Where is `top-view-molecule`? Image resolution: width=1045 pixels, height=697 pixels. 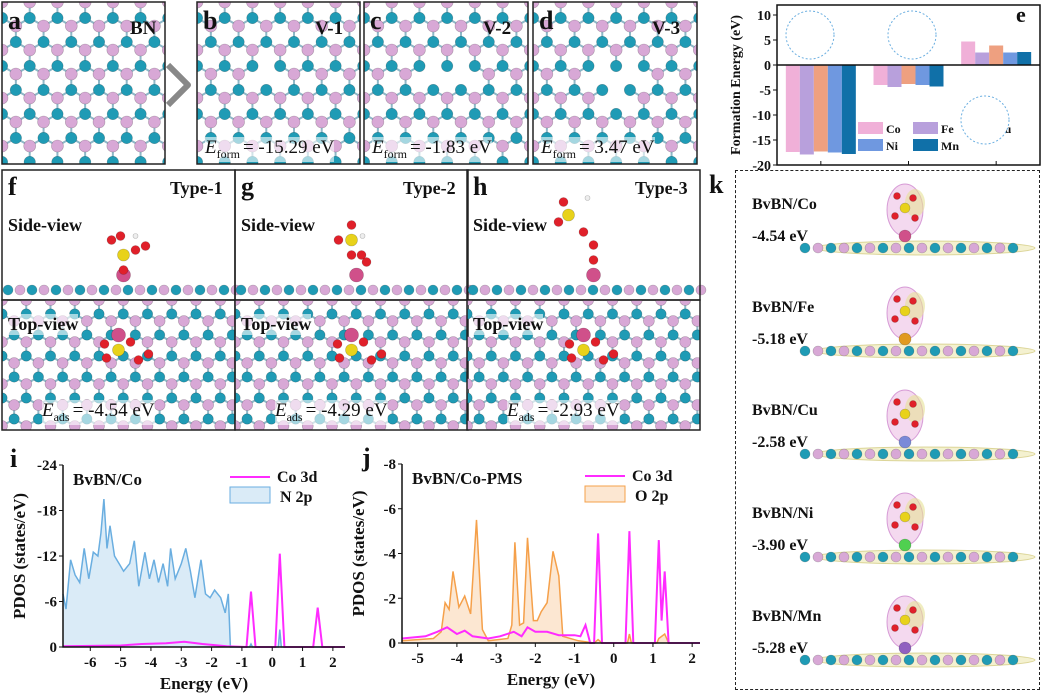
top-view-molecule is located at coordinates (591, 346).